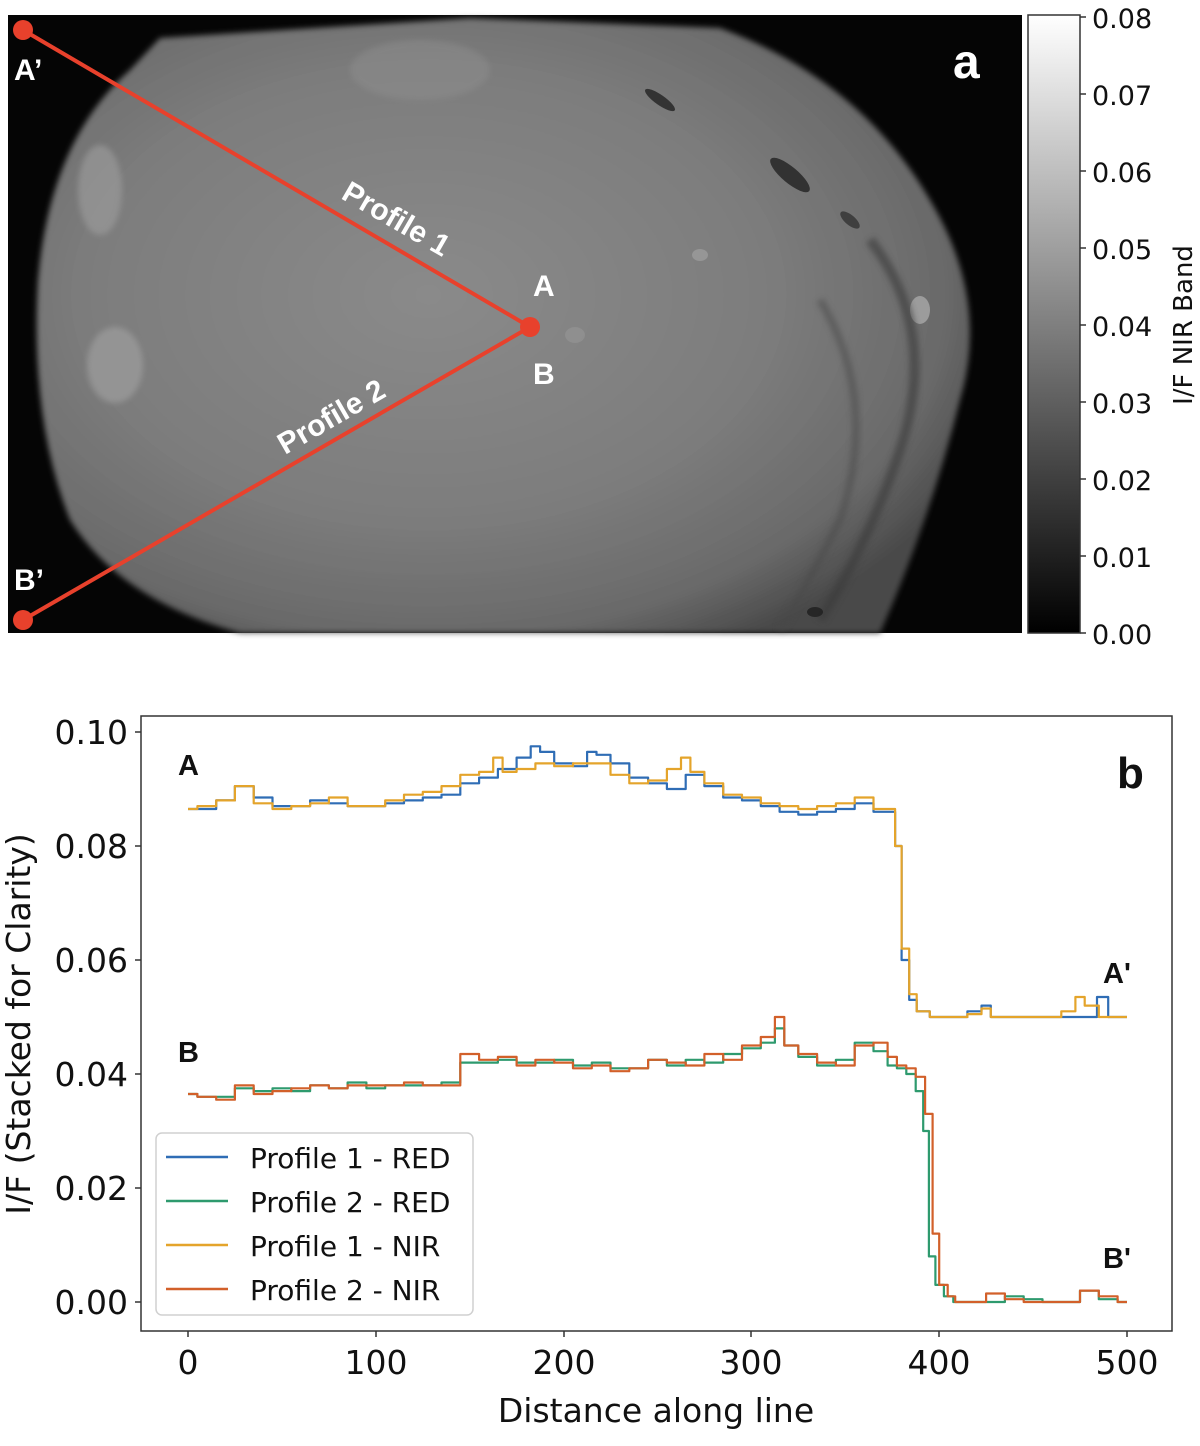  Describe the element at coordinates (91, 846) in the screenshot. I see `y-tick-label: 0.08` at that location.